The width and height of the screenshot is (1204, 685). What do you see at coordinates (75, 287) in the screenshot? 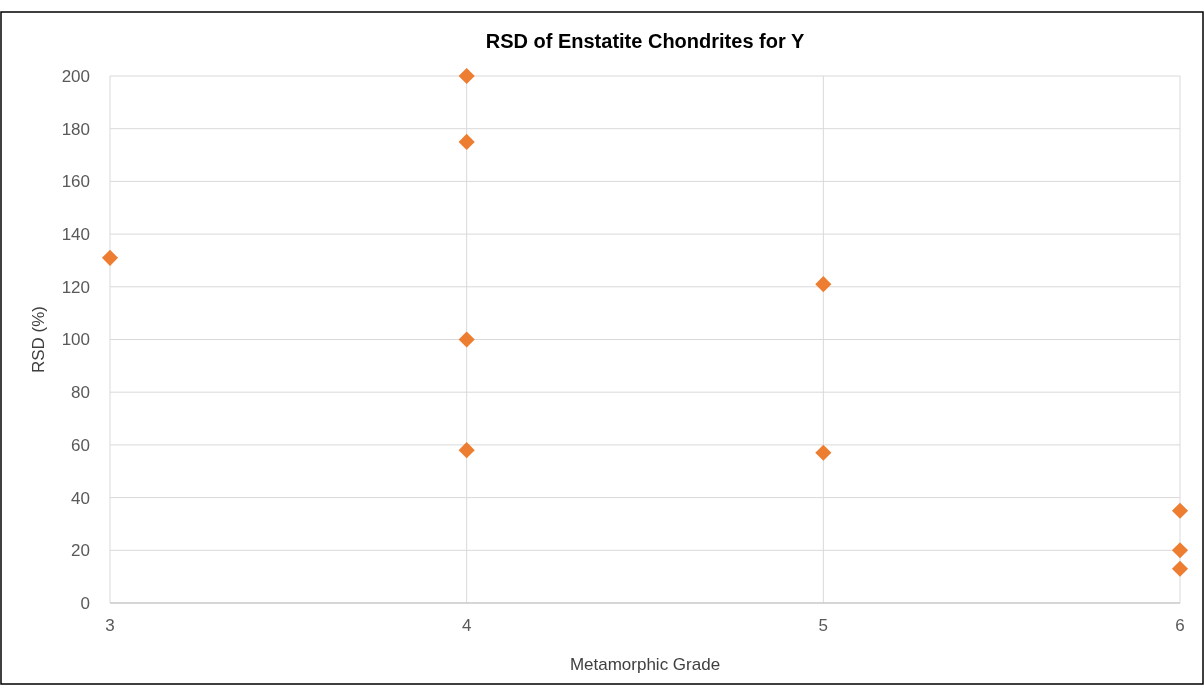
I see `y-tick-label: 120` at bounding box center [75, 287].